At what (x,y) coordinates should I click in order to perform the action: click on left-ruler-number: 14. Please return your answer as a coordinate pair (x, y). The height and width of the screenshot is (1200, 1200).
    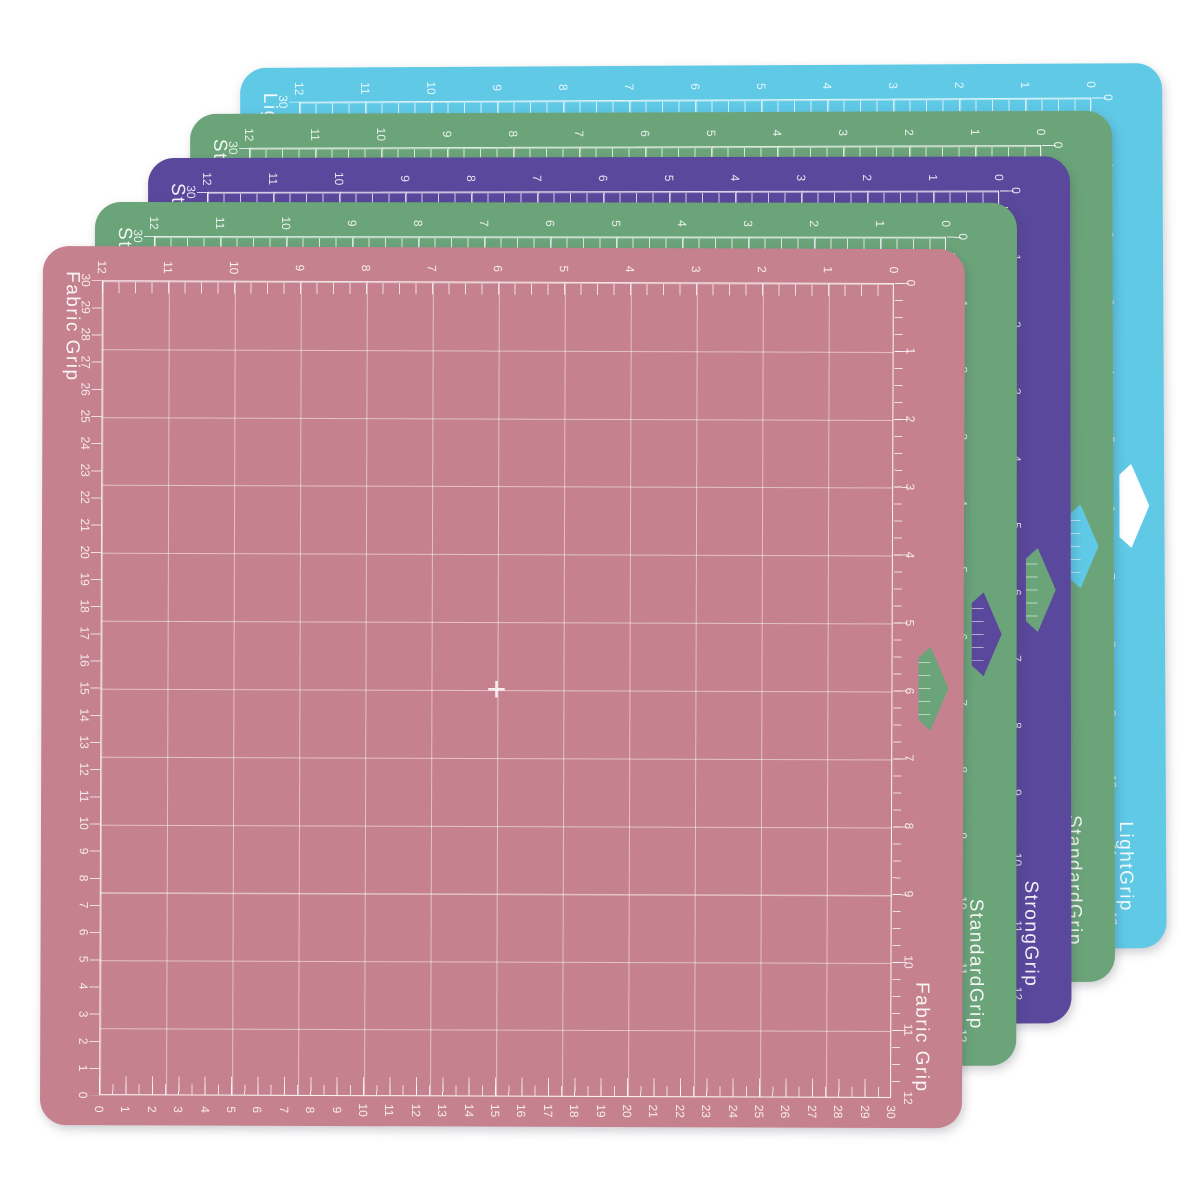
    Looking at the image, I should click on (84, 715).